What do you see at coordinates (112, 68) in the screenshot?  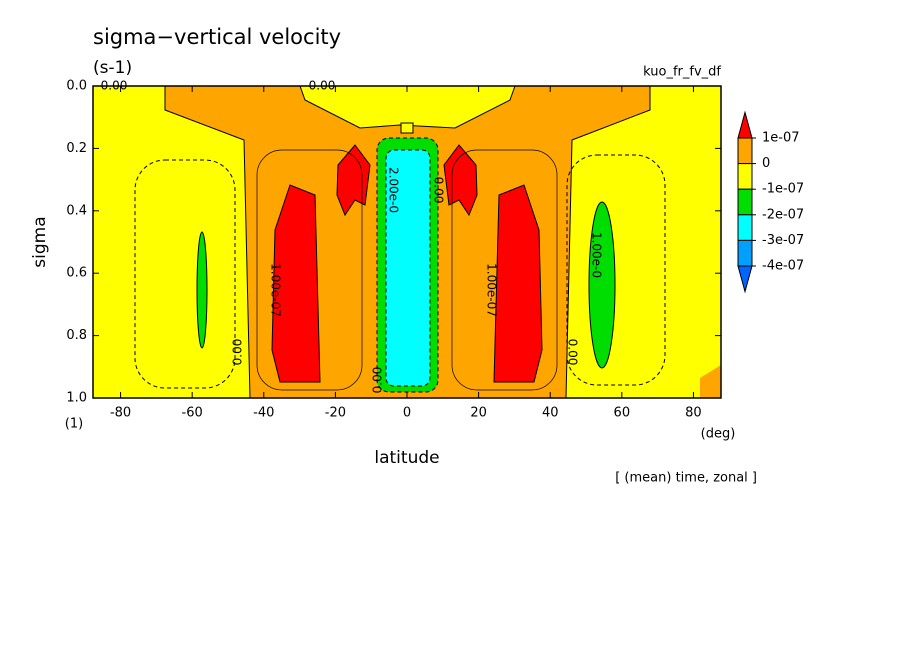 I see `unit-label: (s-1)` at bounding box center [112, 68].